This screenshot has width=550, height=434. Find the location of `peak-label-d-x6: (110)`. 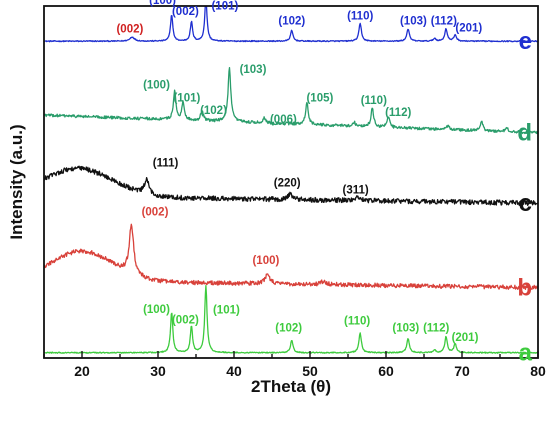

peak-label-d-x6: (110) is located at coordinates (374, 101).